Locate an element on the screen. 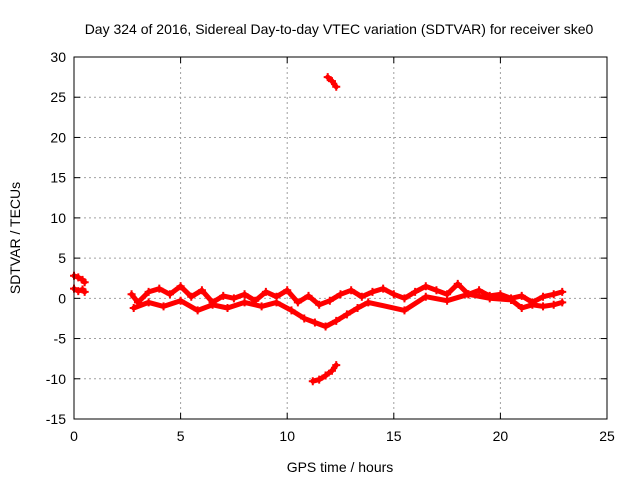 This screenshot has height=480, width=640. y-tick-label: 25 is located at coordinates (58, 97).